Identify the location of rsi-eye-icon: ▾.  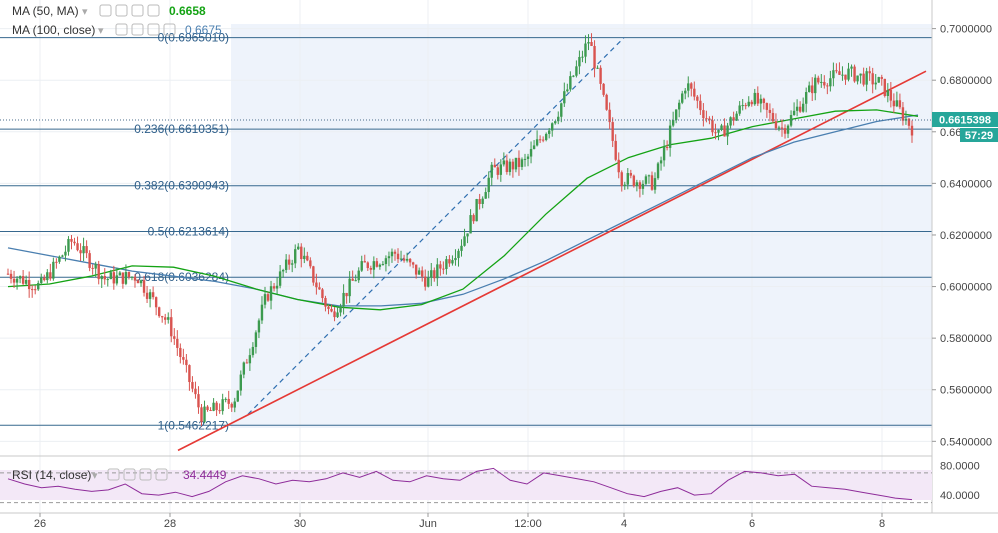
(95, 476).